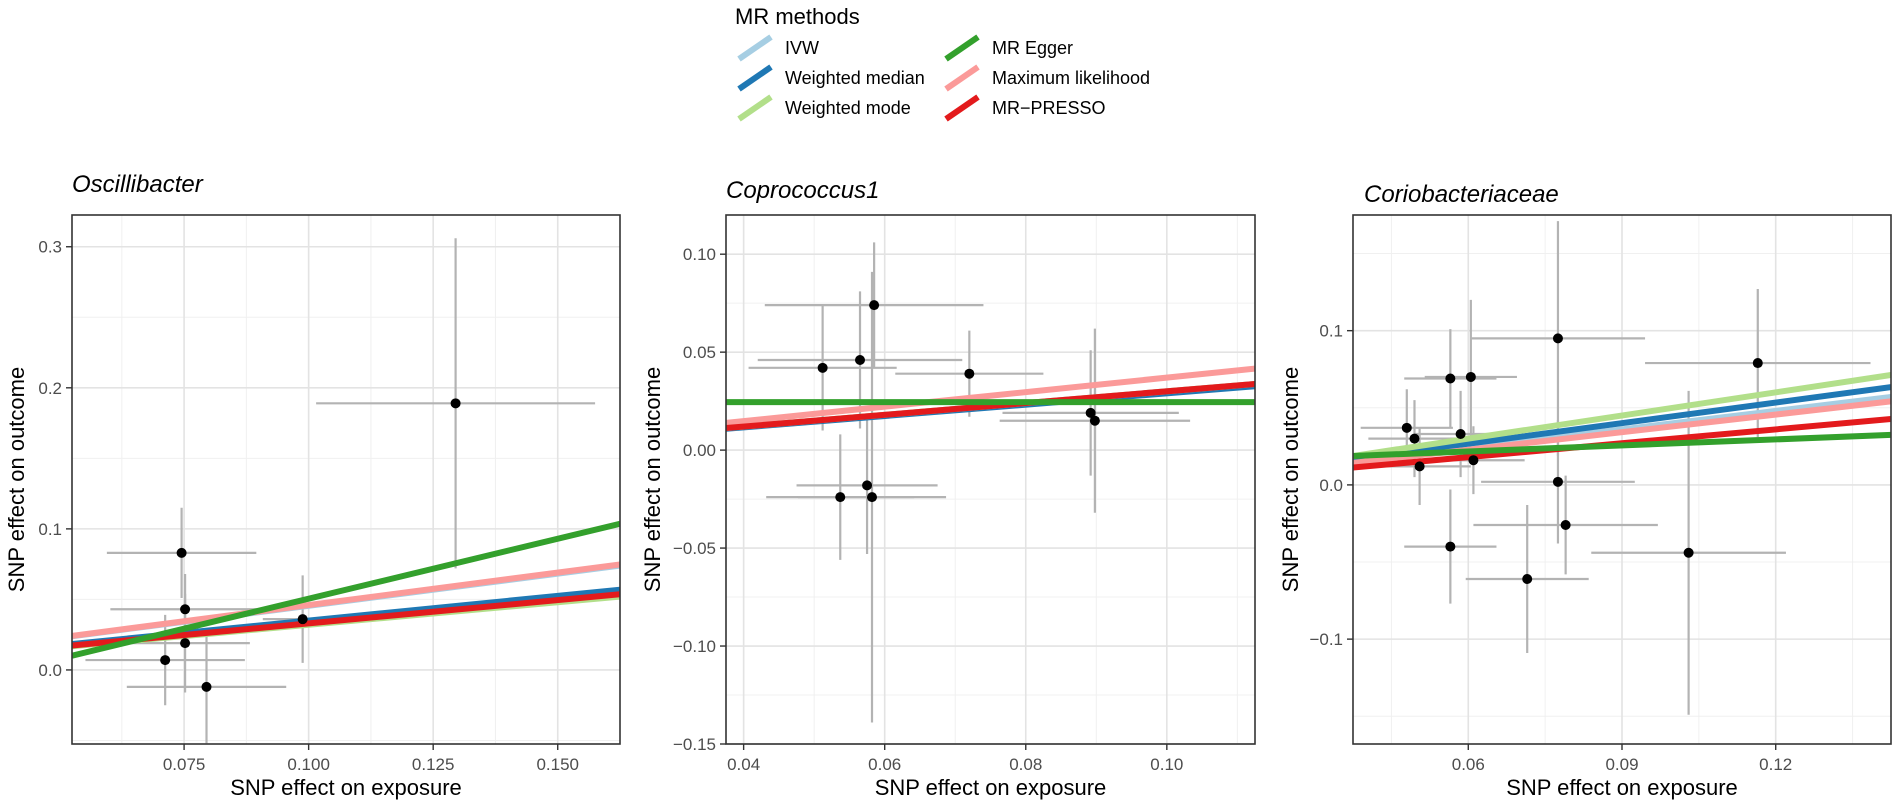  I want to click on x-tick-label: 0.125, so click(433, 764).